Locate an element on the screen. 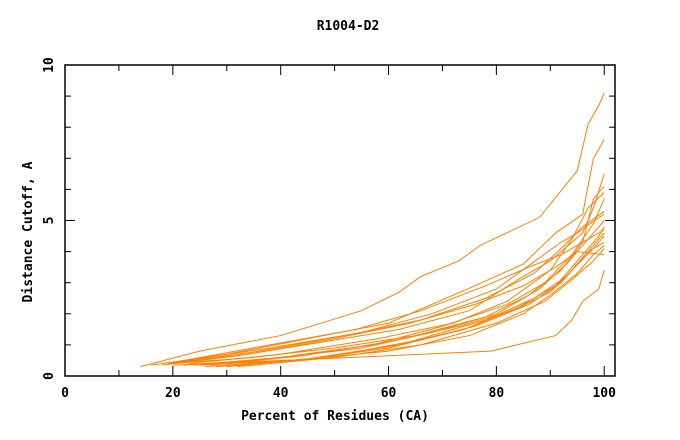 This screenshot has width=680, height=440. y-tick-label: 10 is located at coordinates (49, 65).